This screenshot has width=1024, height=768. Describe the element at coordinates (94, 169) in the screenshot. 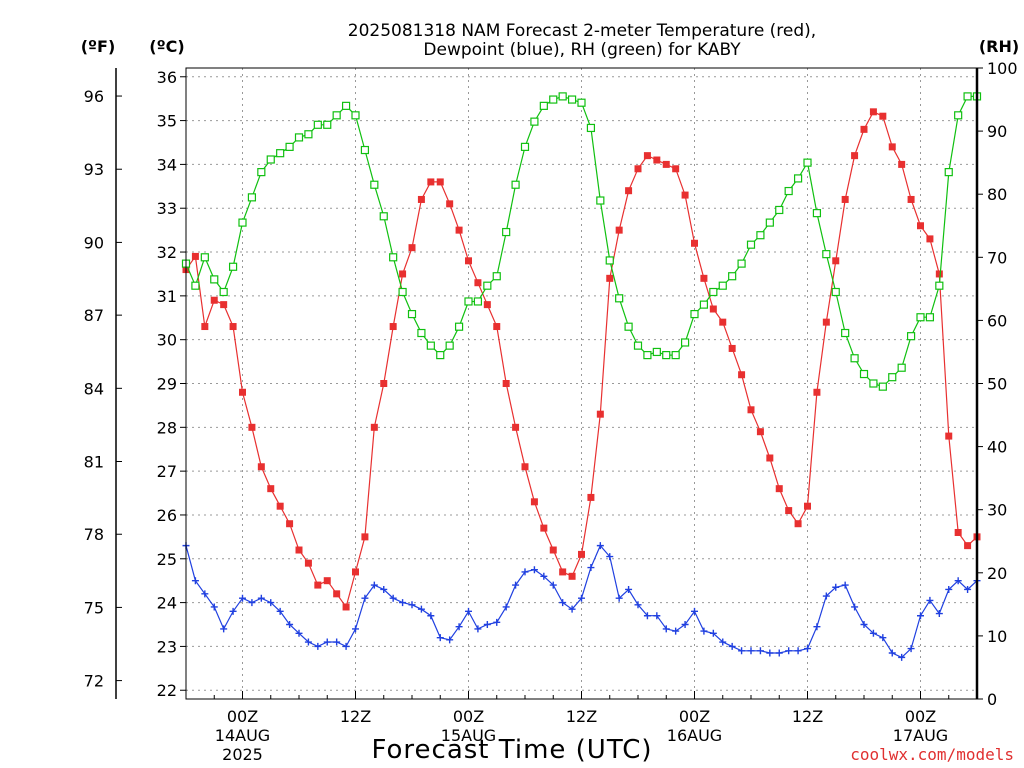

I see `fahrenheit-tick-label: 93` at that location.